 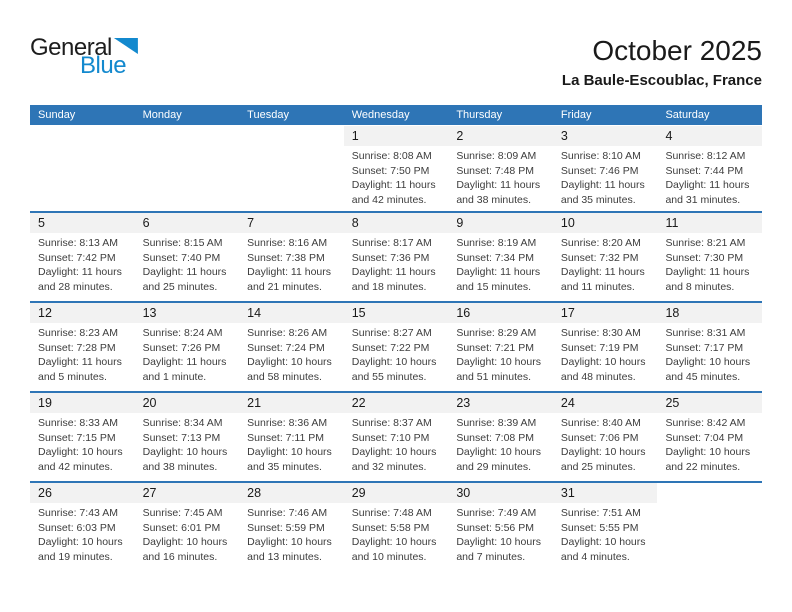 What do you see at coordinates (705, 156) in the screenshot?
I see `sunrise-text: Sunrise: 8:12 AM` at bounding box center [705, 156].